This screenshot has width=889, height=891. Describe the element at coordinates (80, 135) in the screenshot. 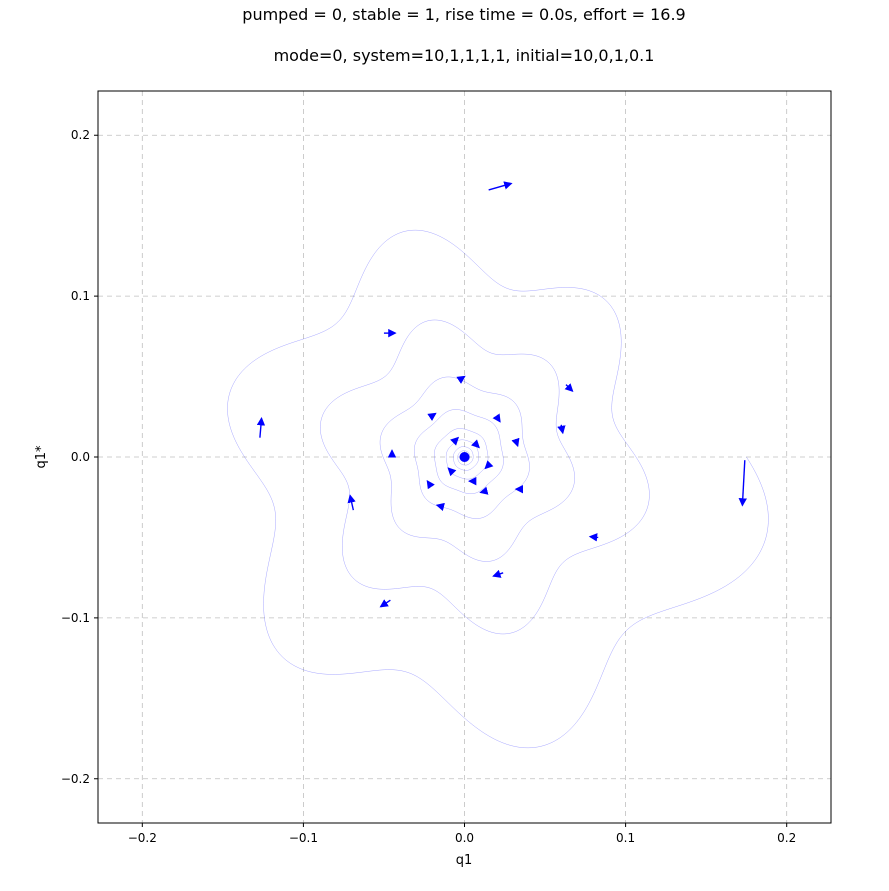

I see `y-tick-label: 0.2` at that location.